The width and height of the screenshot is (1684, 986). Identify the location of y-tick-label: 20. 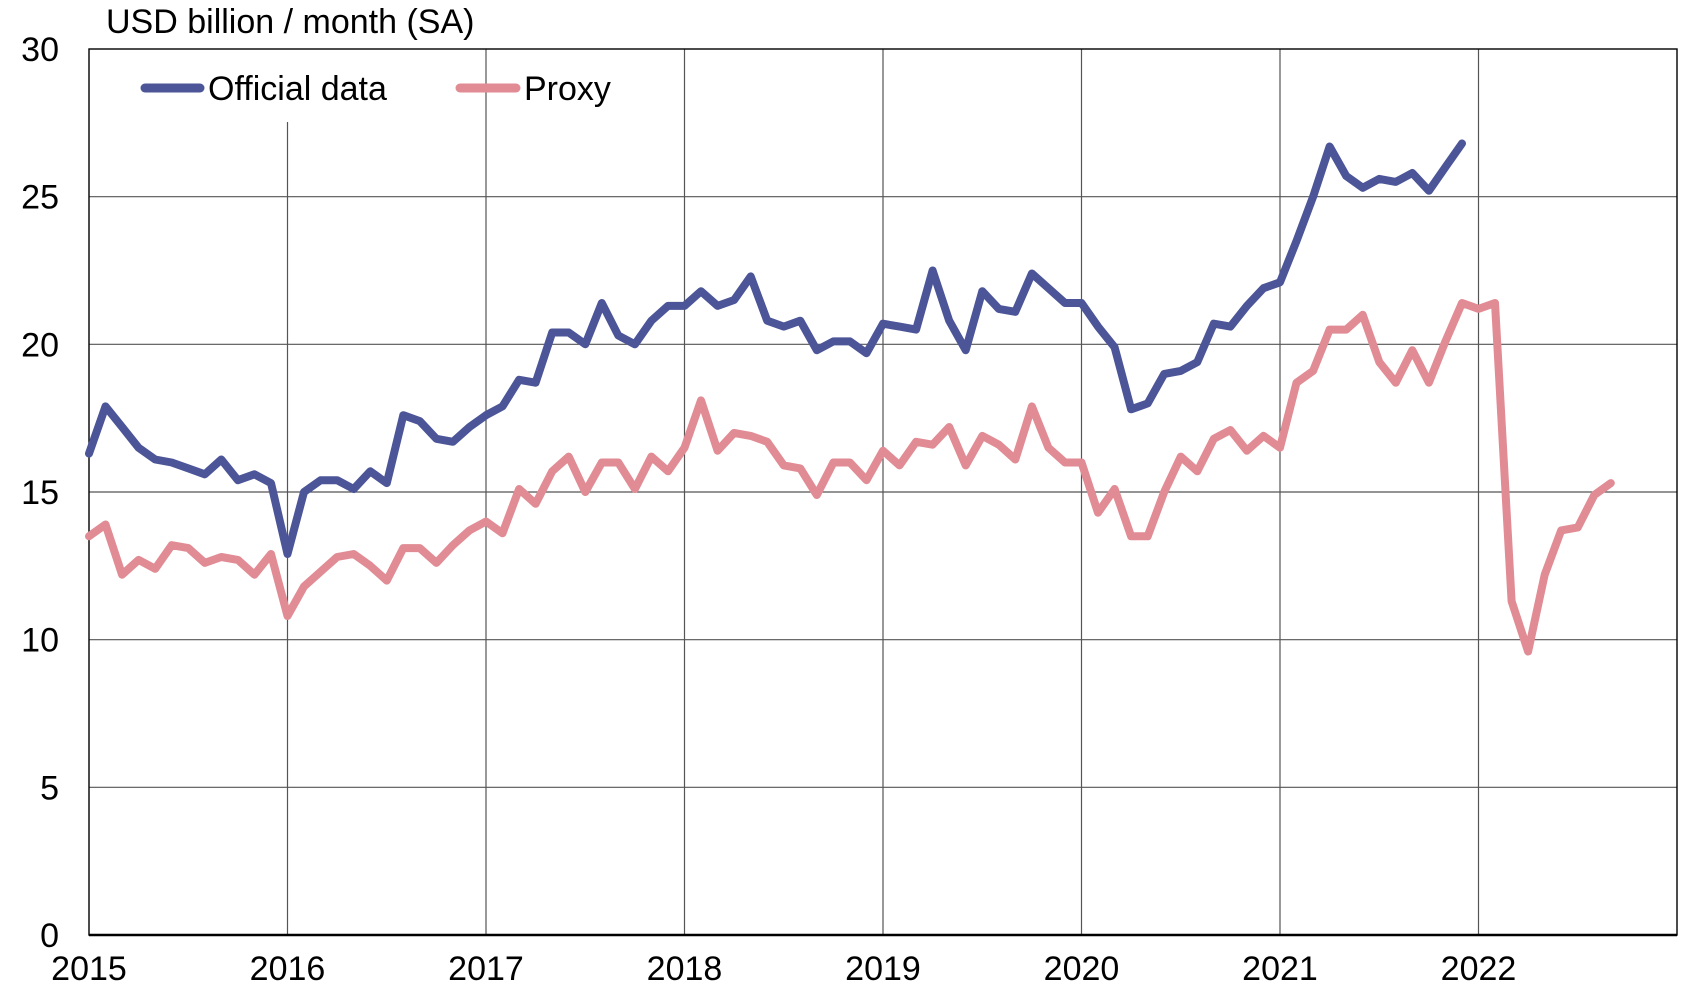
(40, 345).